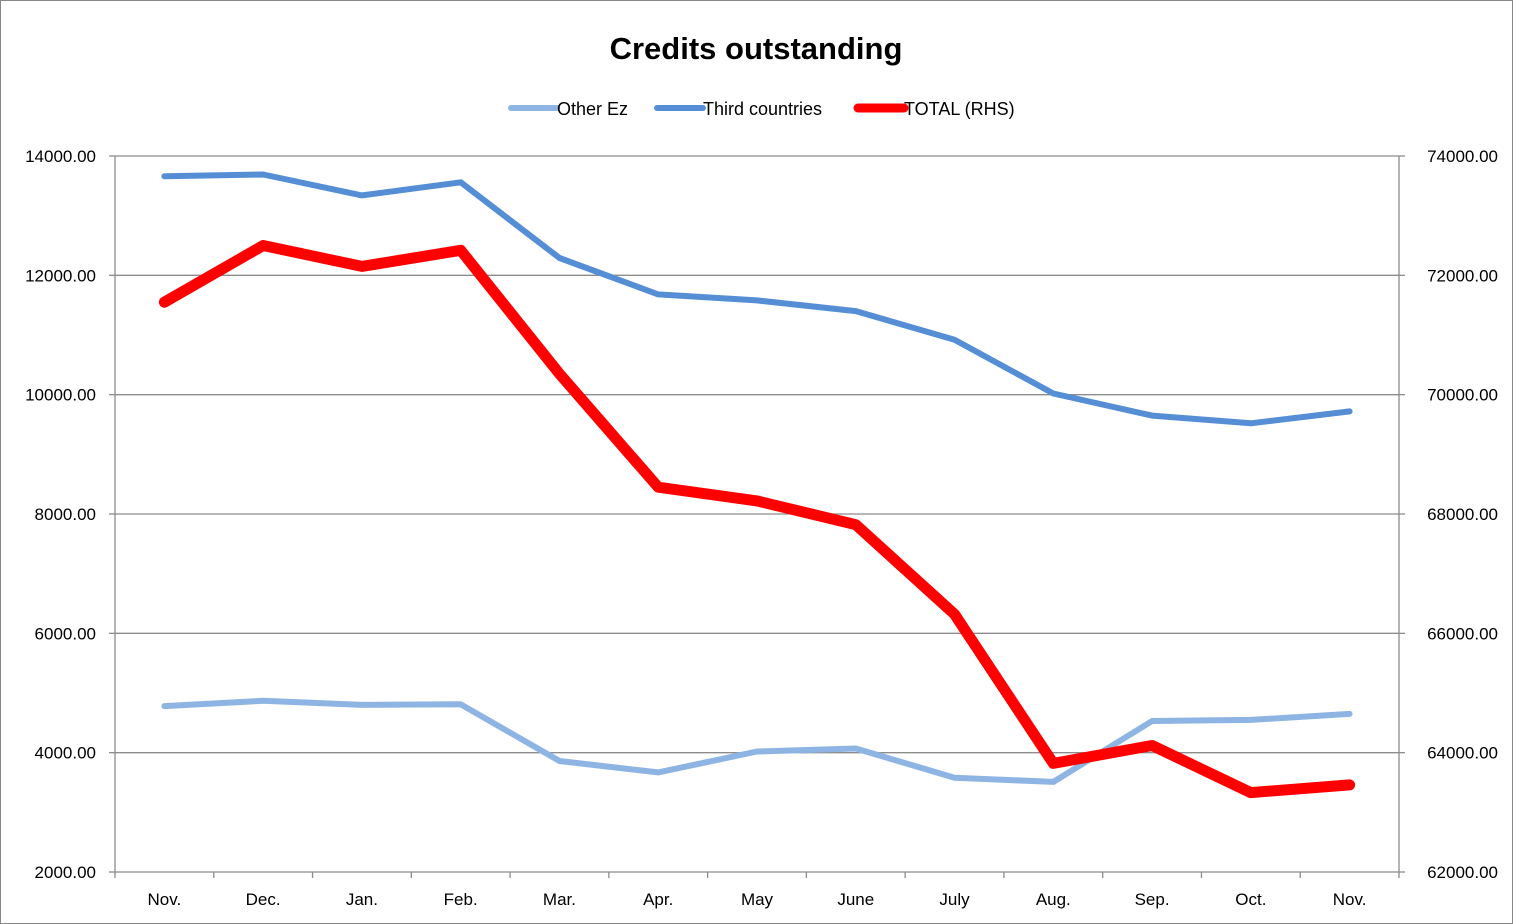  Describe the element at coordinates (1152, 899) in the screenshot. I see `x-tick-label: Sep.` at that location.